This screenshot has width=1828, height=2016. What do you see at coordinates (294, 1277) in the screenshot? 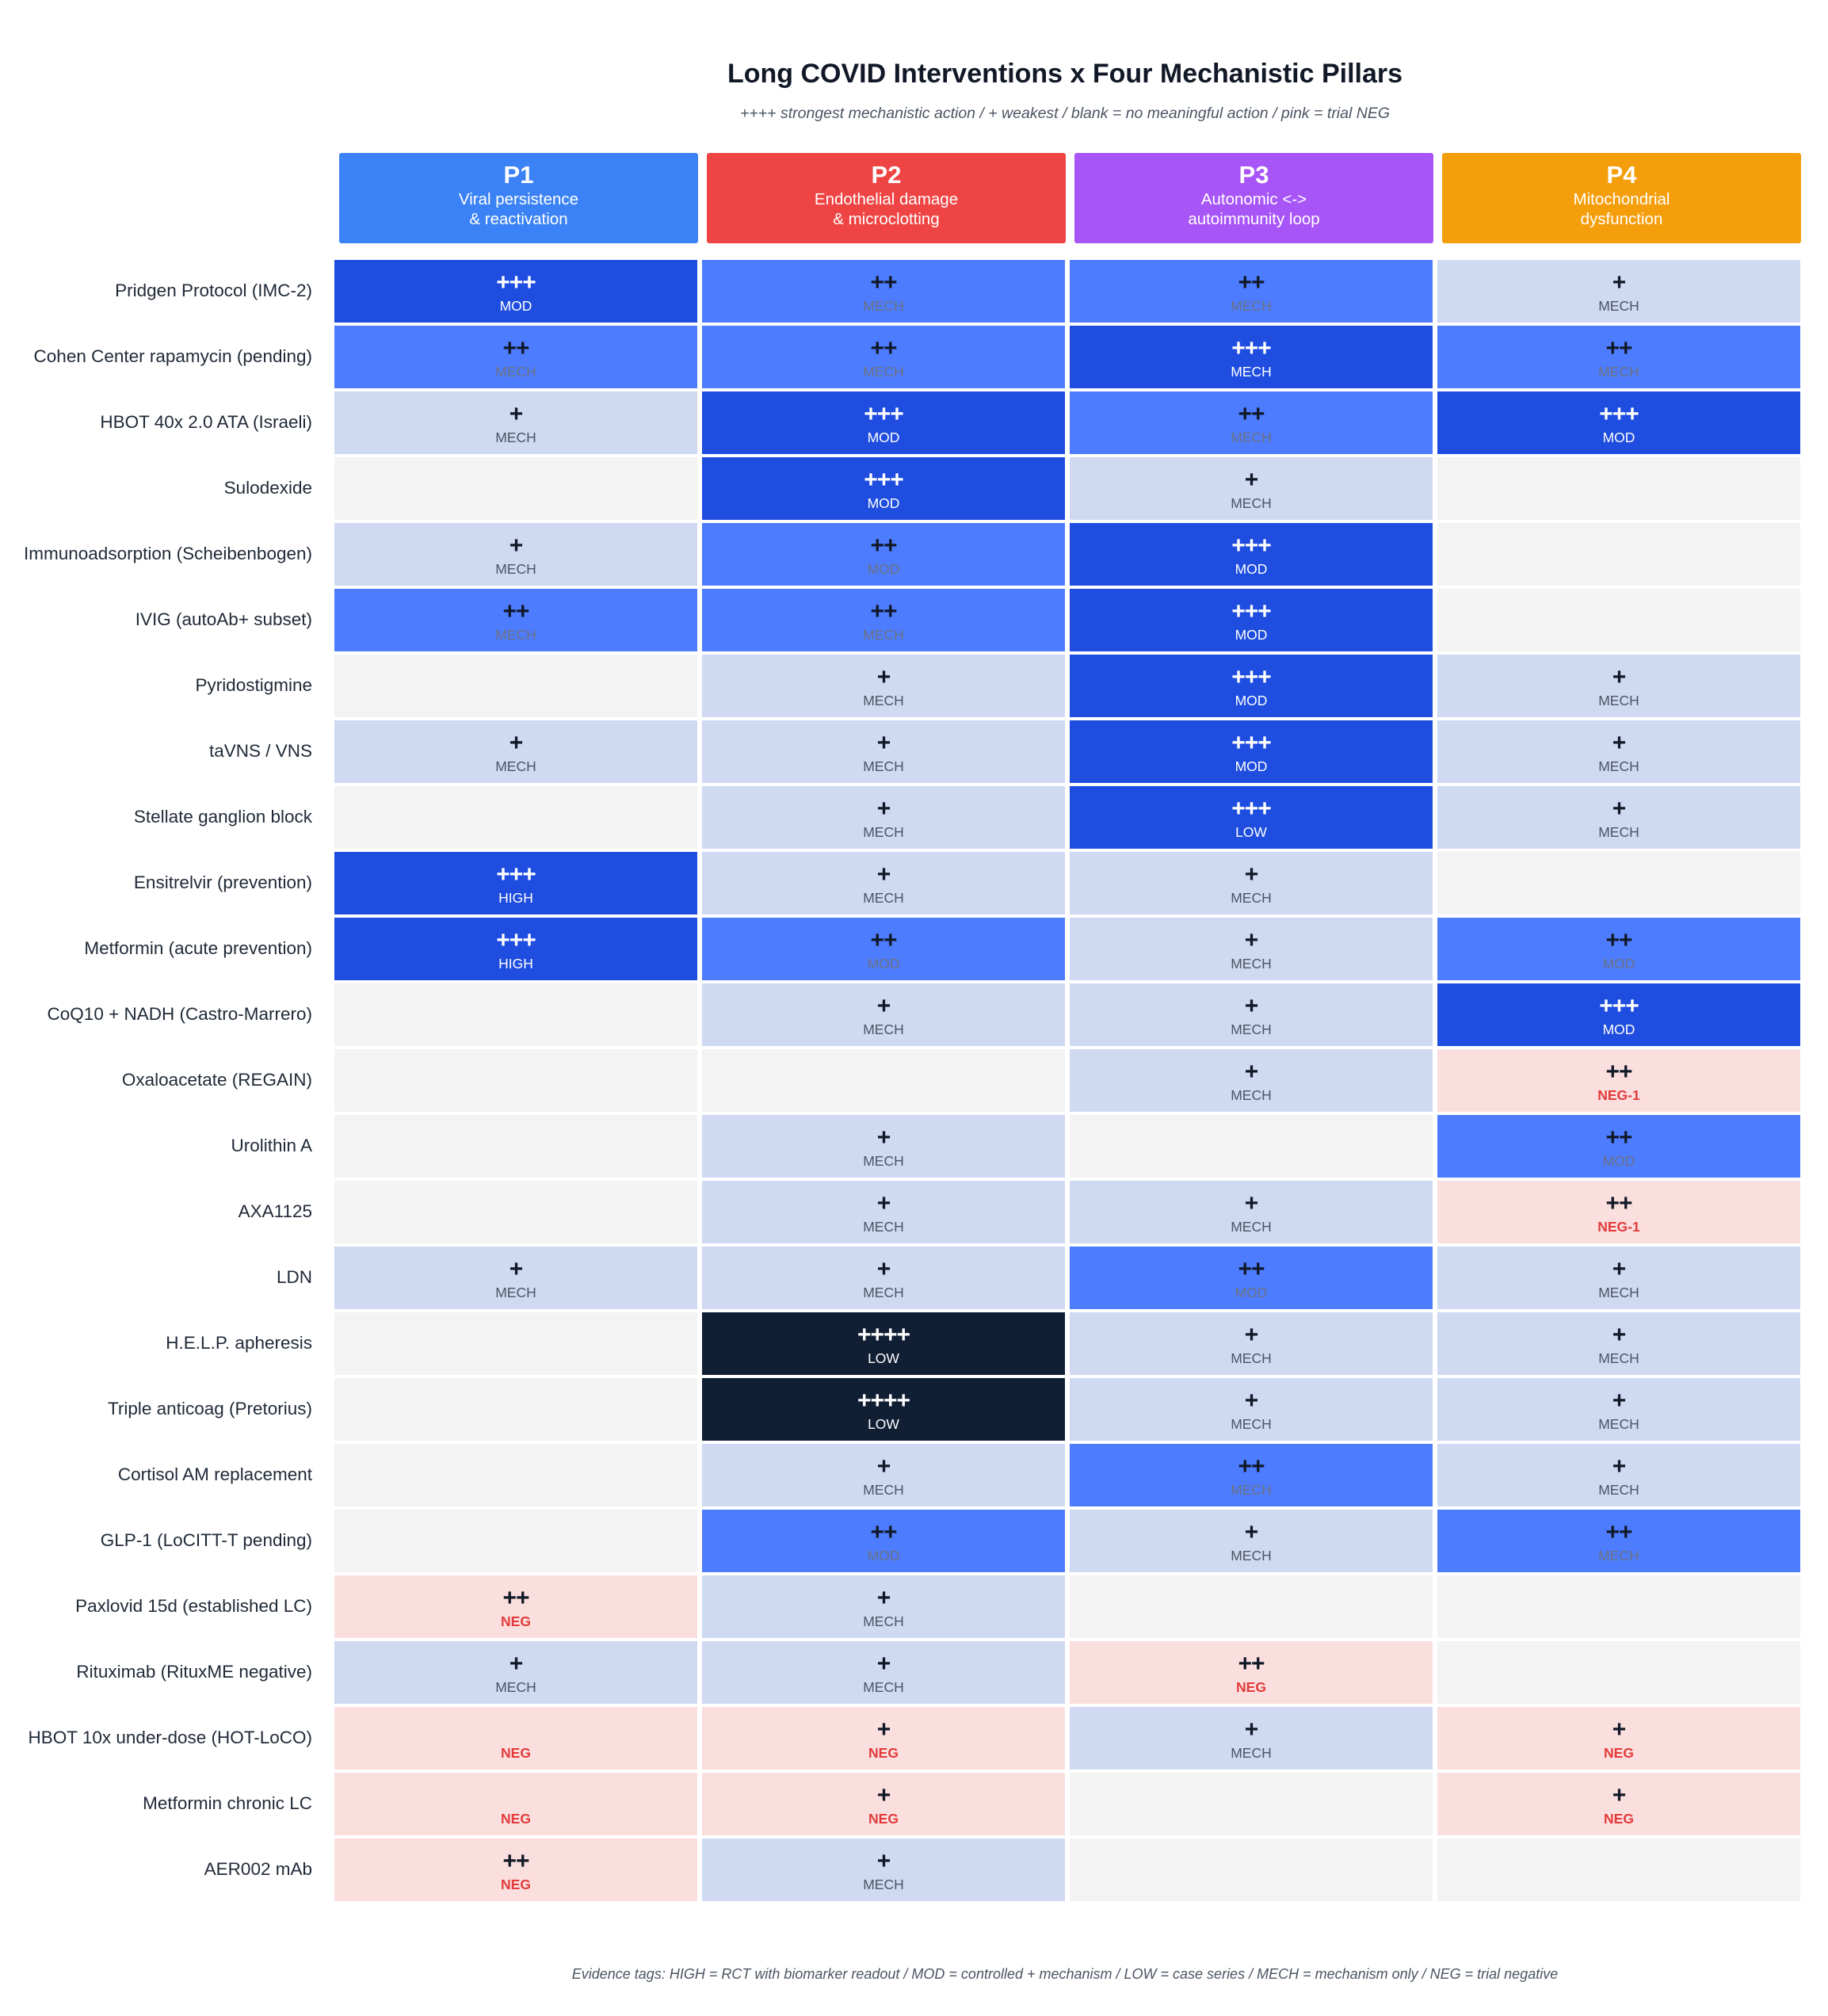
I see `row-label: LDN` at bounding box center [294, 1277].